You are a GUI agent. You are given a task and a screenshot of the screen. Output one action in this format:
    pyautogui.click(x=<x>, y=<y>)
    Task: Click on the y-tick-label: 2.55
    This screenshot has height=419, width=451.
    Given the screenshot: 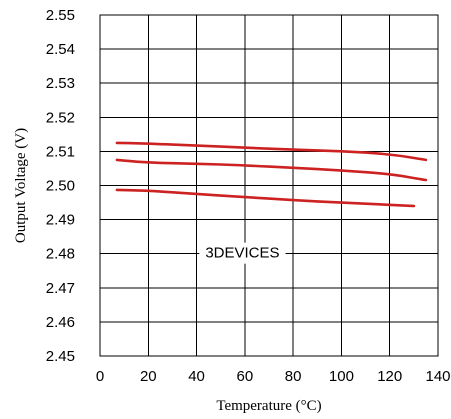 What is the action you would take?
    pyautogui.click(x=60, y=15)
    